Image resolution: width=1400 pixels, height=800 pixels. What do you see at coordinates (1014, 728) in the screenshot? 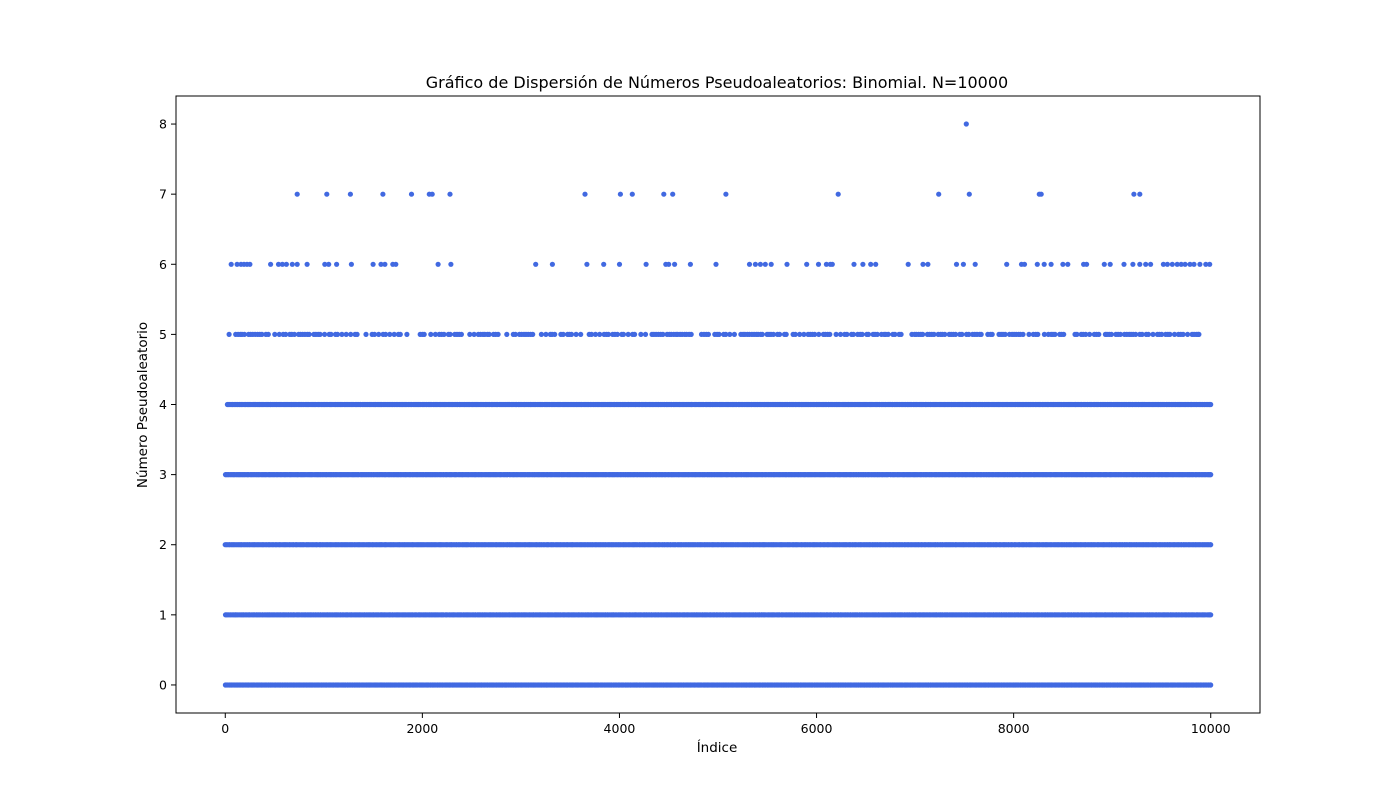
I see `x-tick-label: 8000` at bounding box center [1014, 728].